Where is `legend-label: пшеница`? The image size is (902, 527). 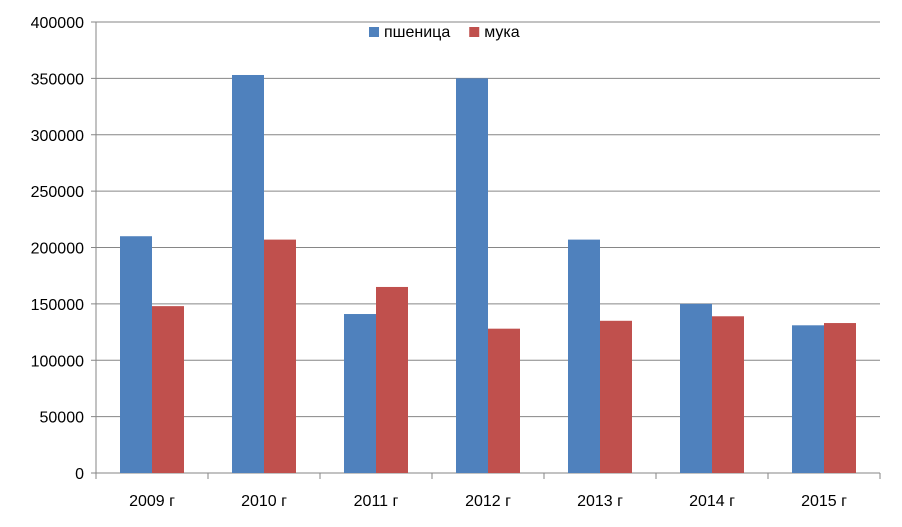 legend-label: пшеница is located at coordinates (417, 32).